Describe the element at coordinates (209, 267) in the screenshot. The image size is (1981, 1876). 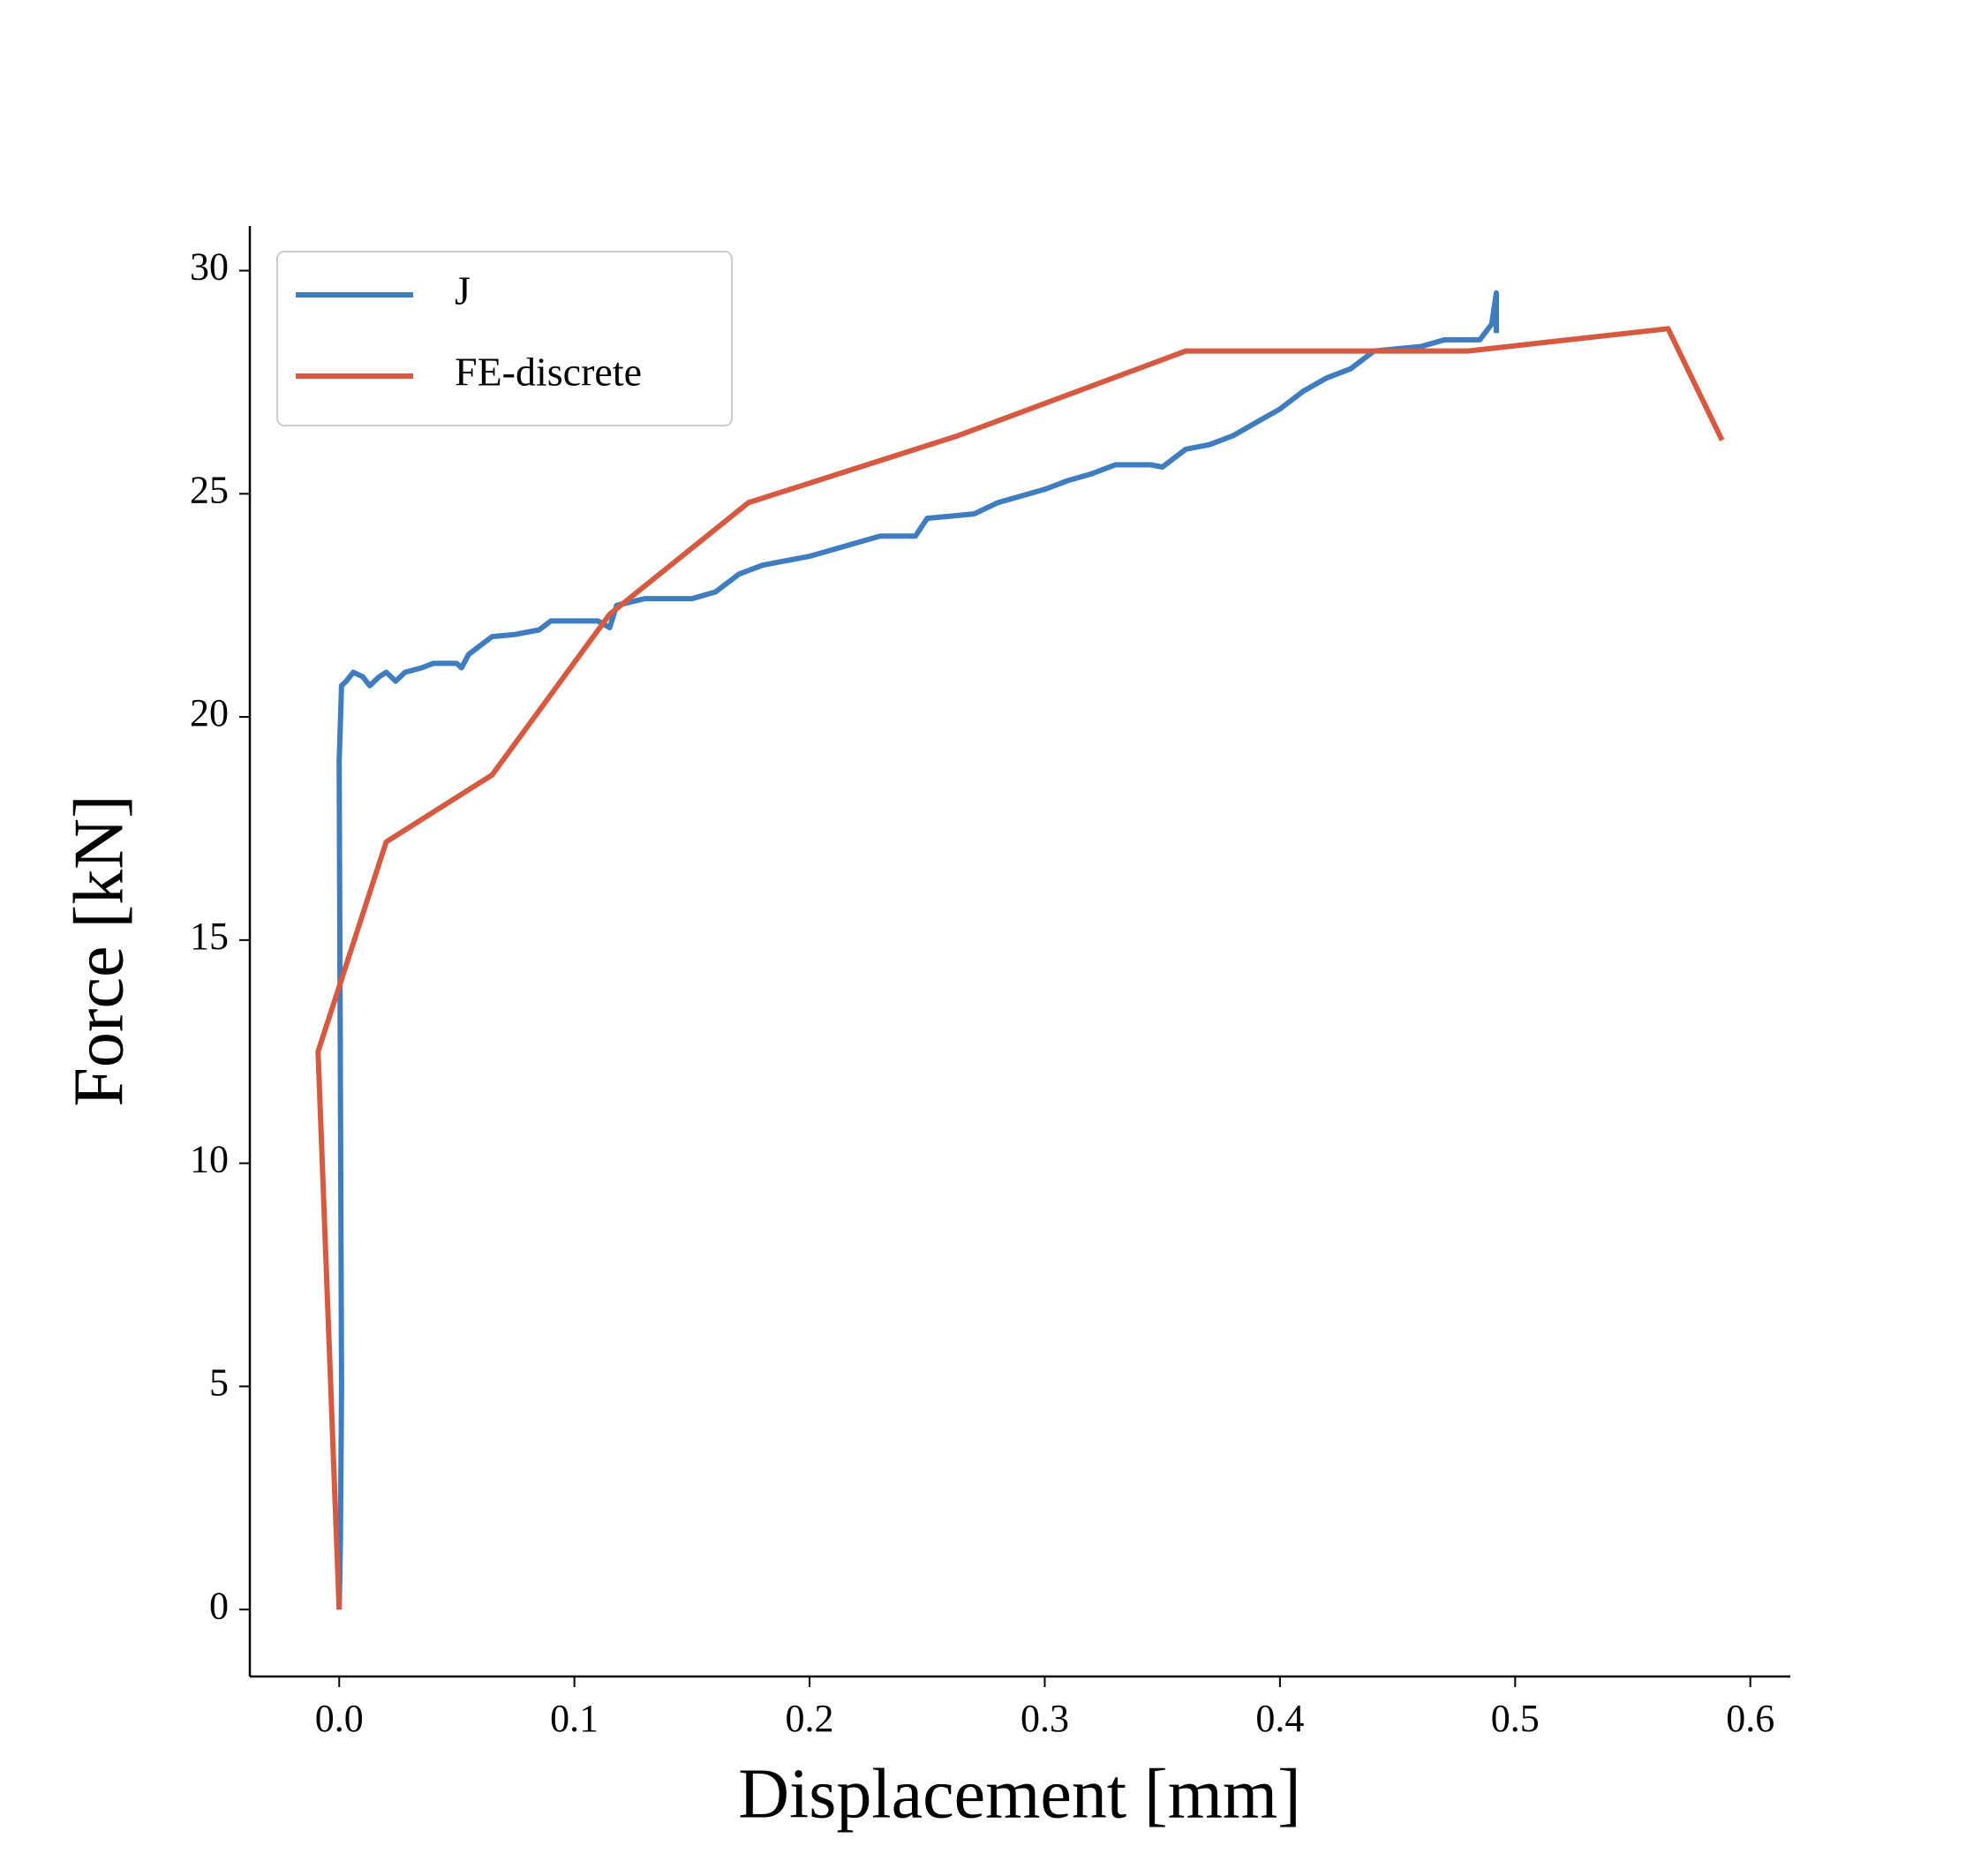
I see `y-tick-label: 30` at that location.